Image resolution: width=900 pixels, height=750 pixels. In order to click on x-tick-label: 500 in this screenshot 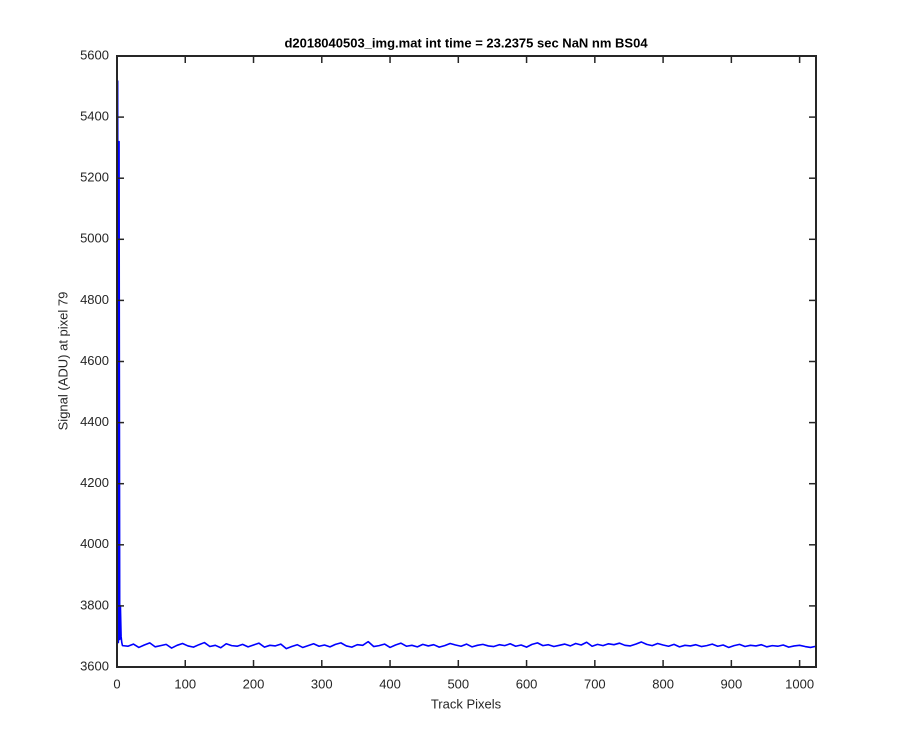, I will do `click(458, 683)`.